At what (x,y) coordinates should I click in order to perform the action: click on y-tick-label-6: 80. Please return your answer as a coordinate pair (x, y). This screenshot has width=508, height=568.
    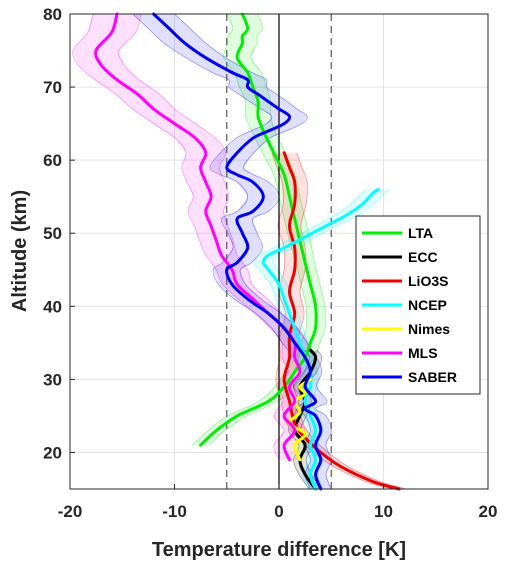
    Looking at the image, I should click on (52, 14).